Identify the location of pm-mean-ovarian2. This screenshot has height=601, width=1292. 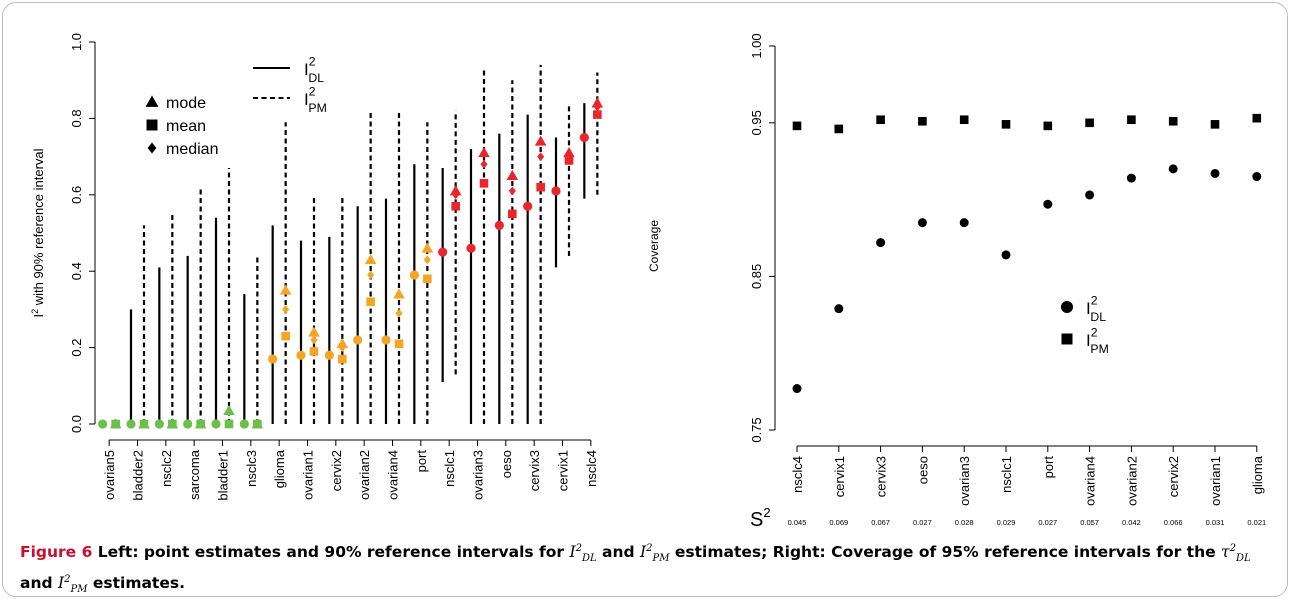
(370, 302).